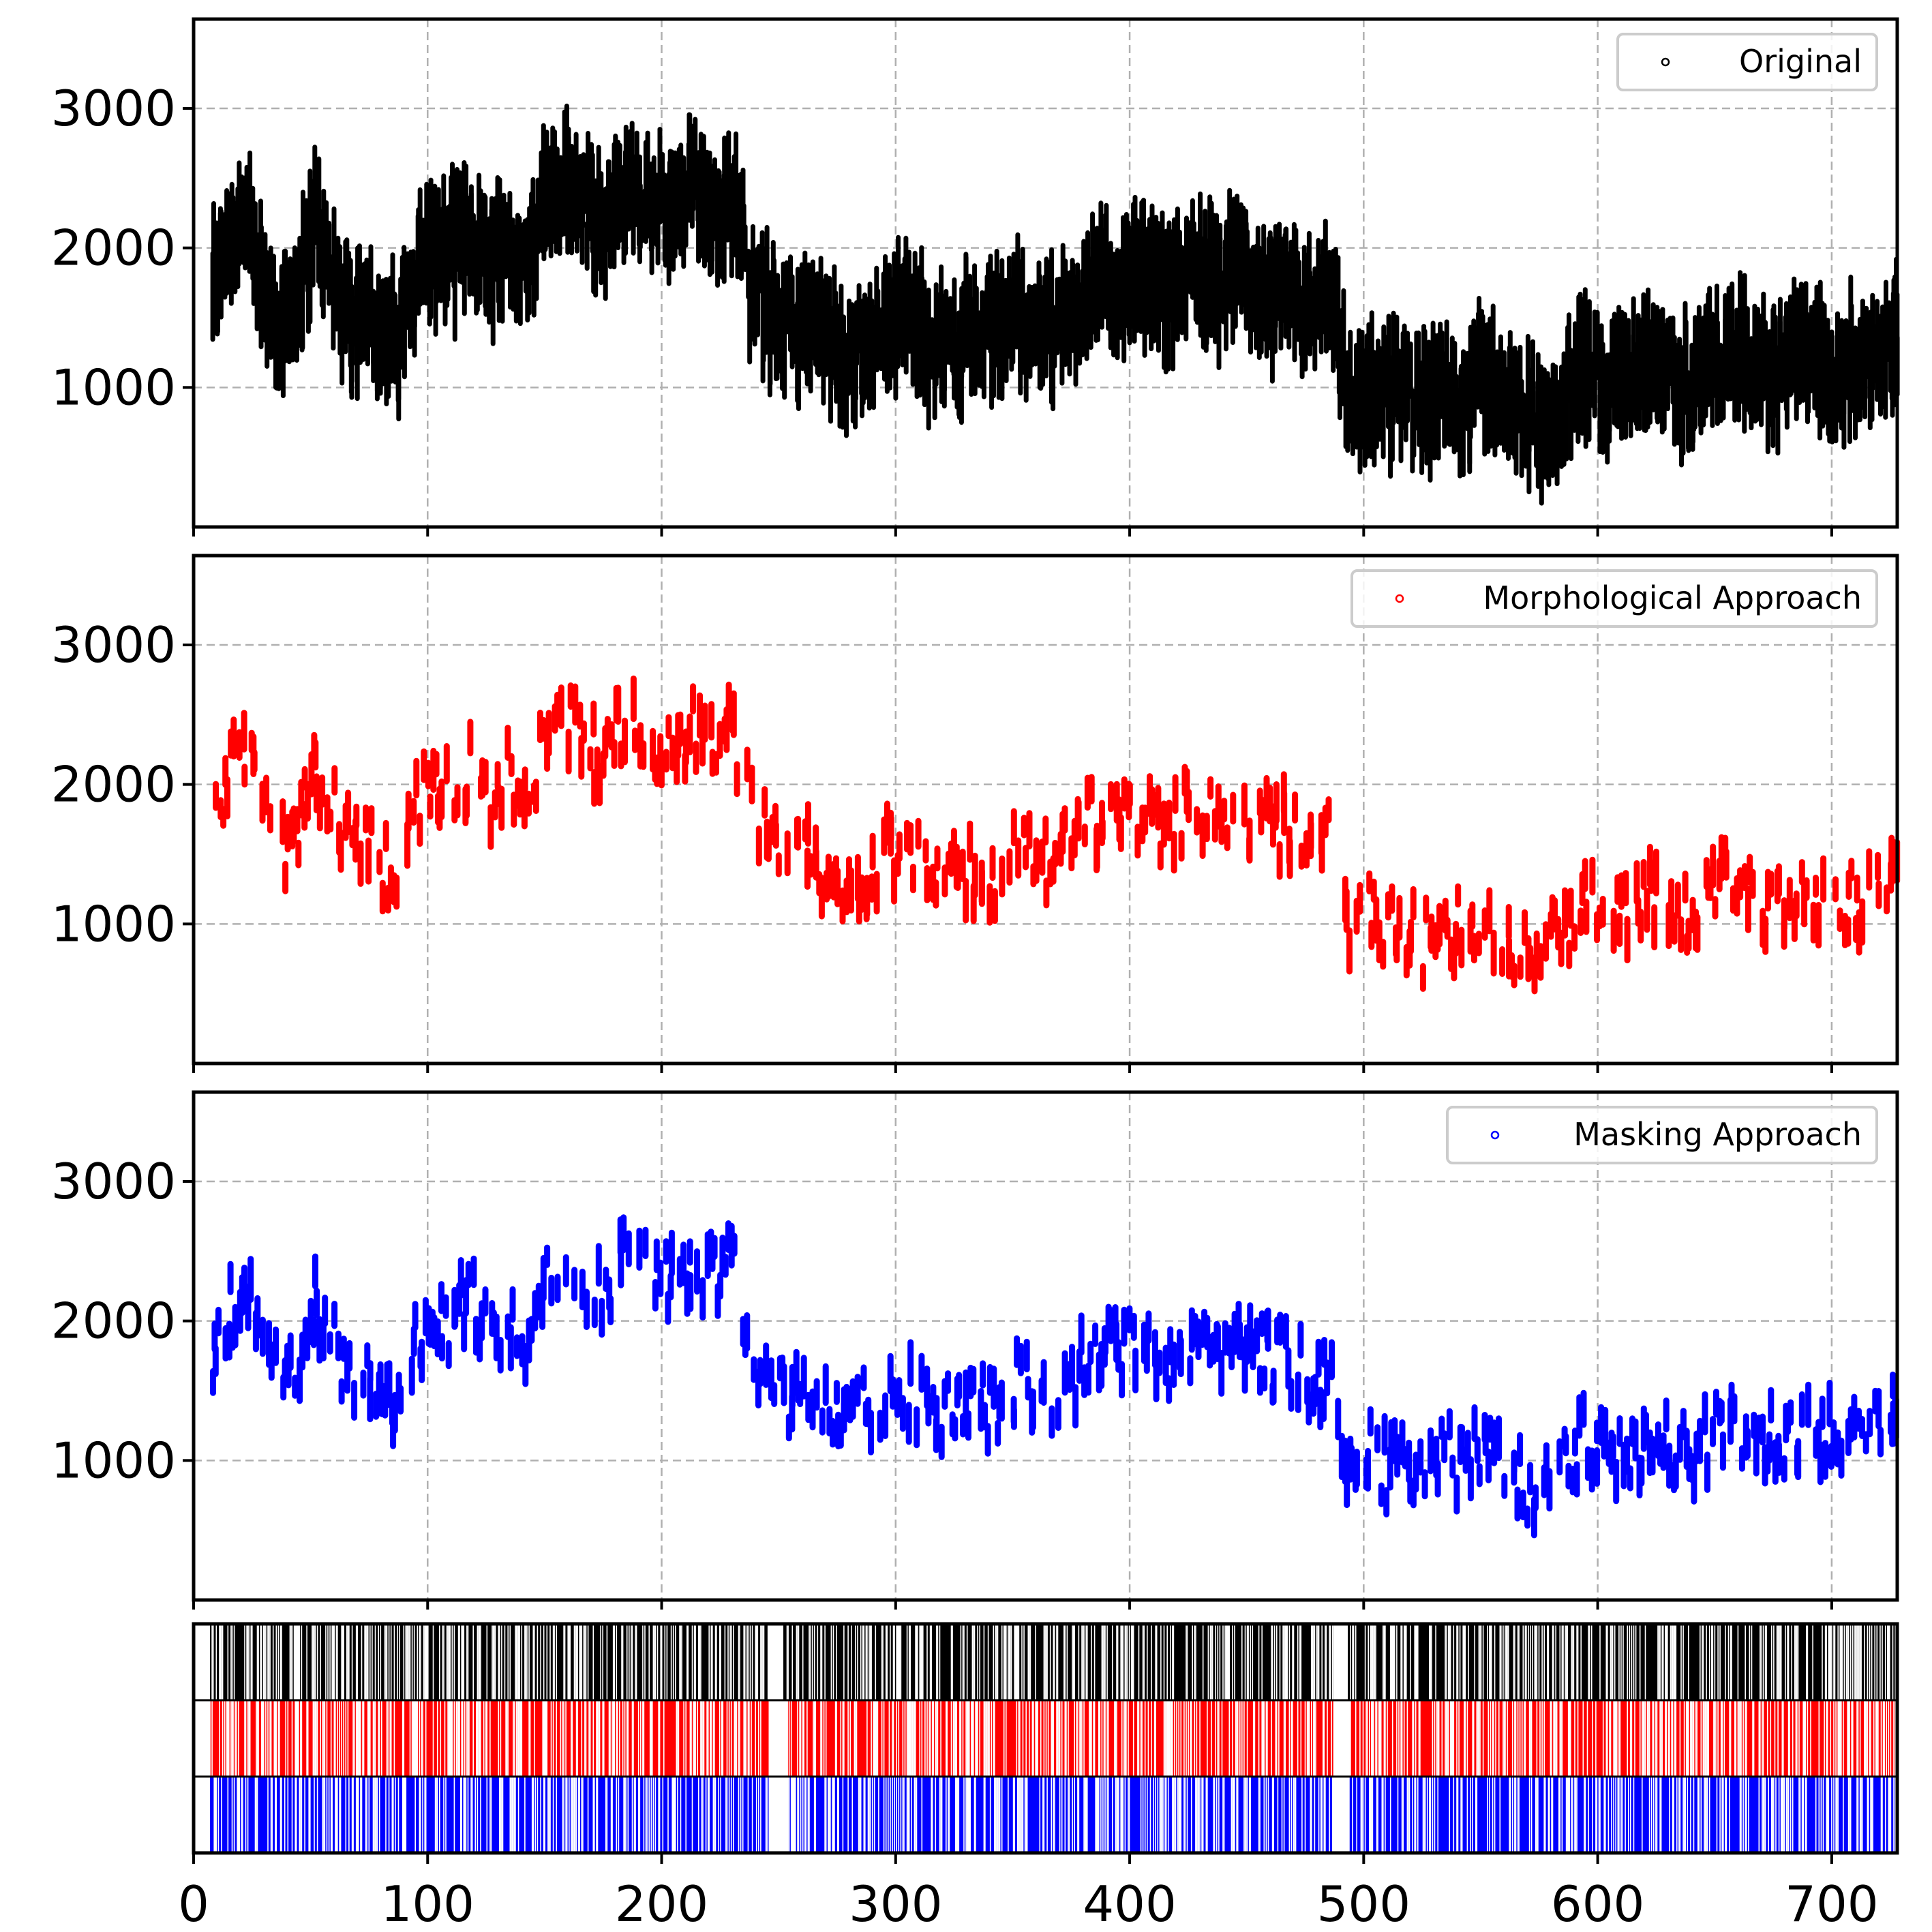  Describe the element at coordinates (1831, 1904) in the screenshot. I see `x-tick-label: 700` at that location.